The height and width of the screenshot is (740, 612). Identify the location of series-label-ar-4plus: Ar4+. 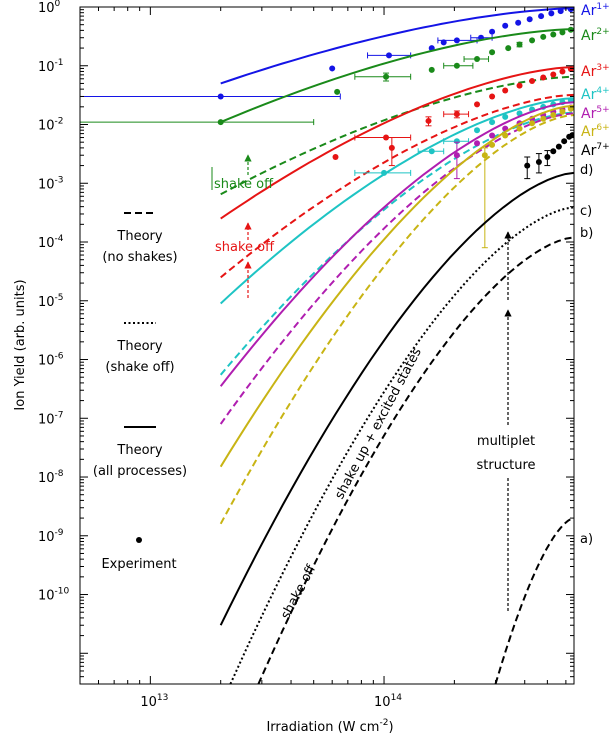
(595, 94).